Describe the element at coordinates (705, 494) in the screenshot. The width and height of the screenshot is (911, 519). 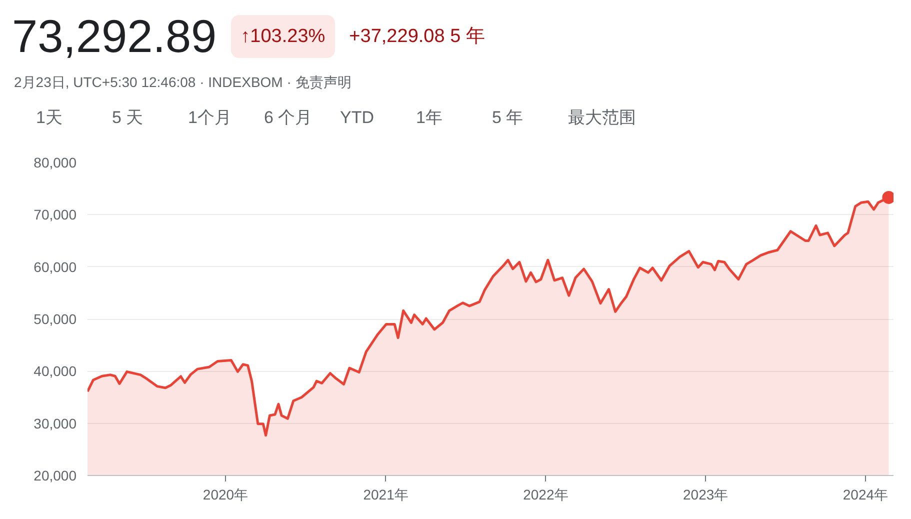
I see `x-tick-label: 2023年` at that location.